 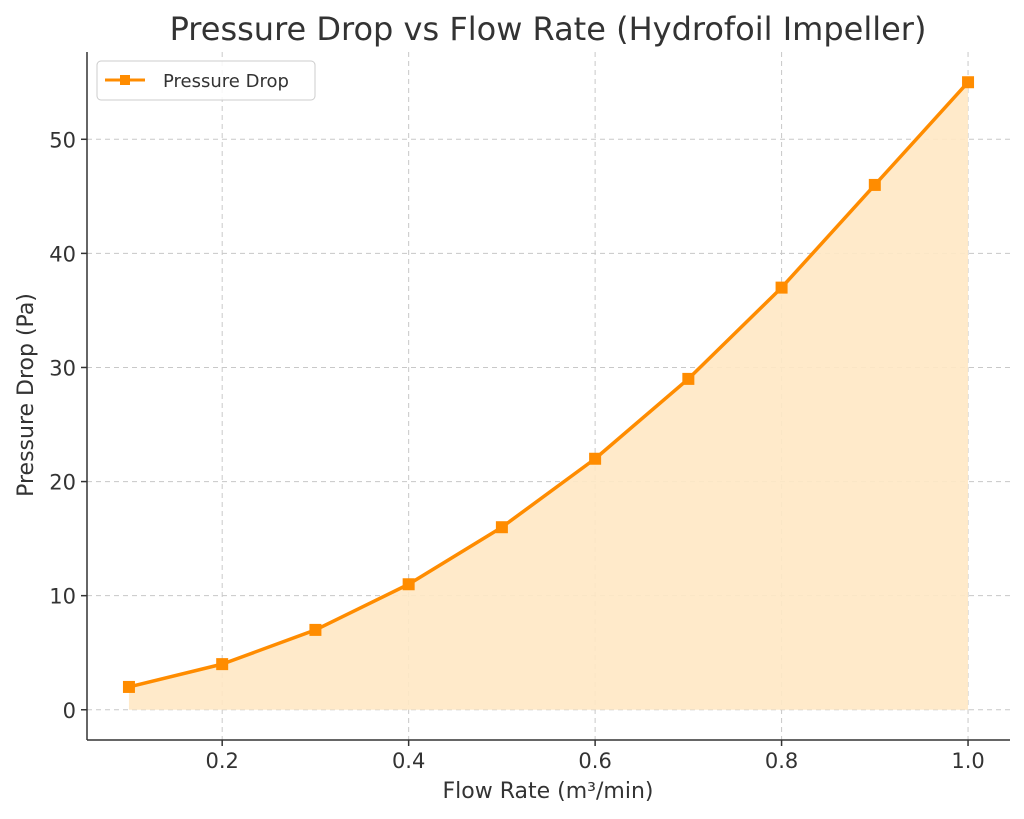 What do you see at coordinates (594, 761) in the screenshot?
I see `x-tick-label: 0.6` at bounding box center [594, 761].